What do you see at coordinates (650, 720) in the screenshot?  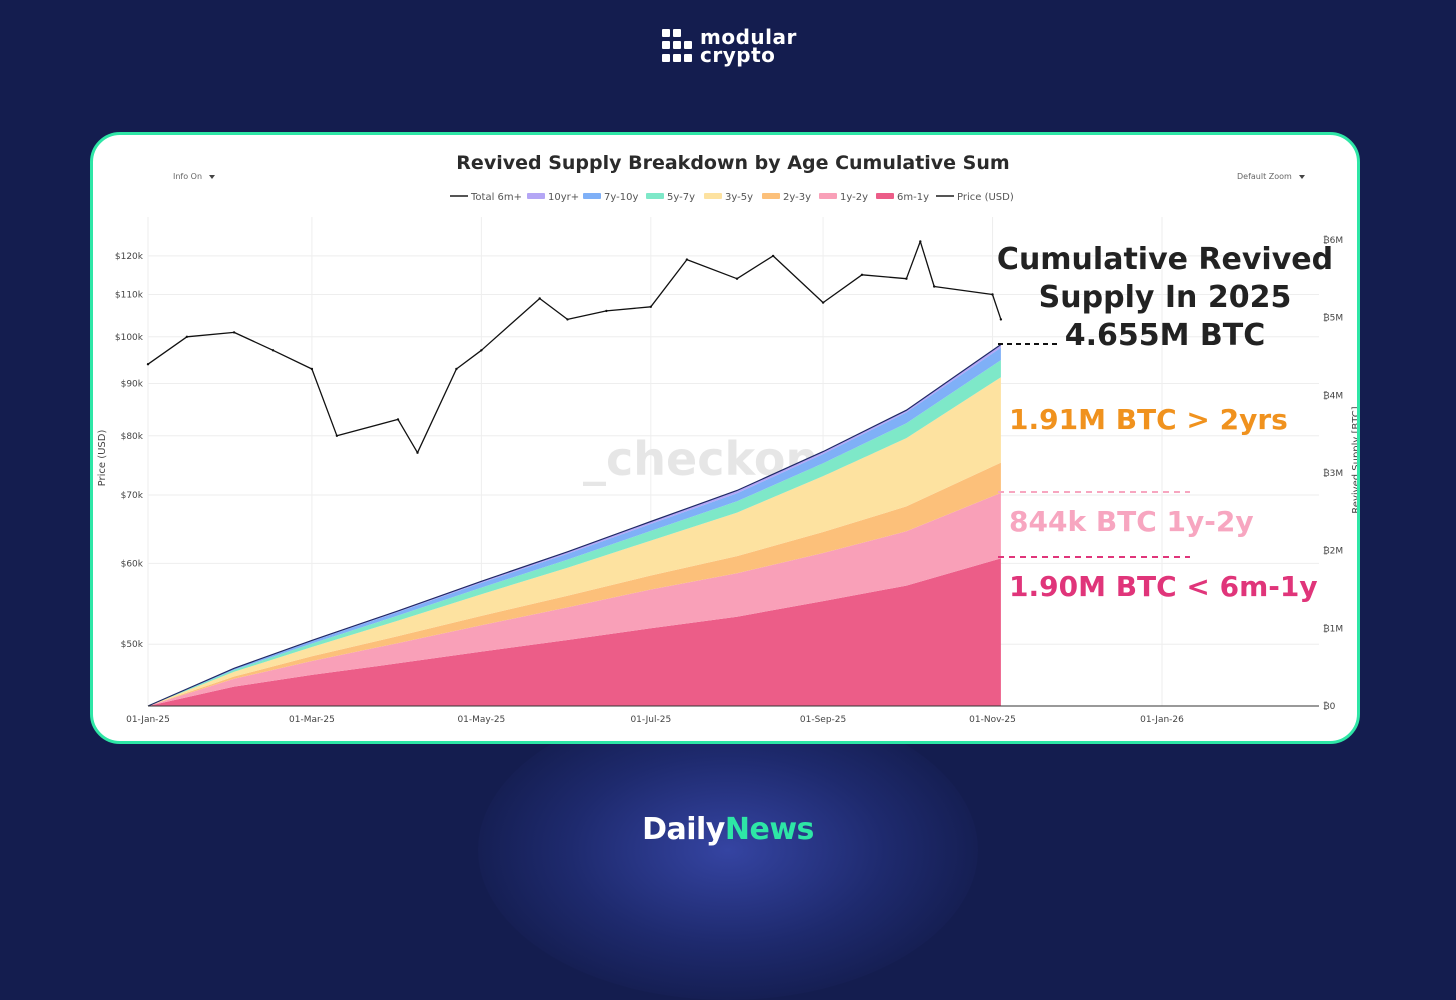 I see `x-tick-label-3: 01-Jul-25` at bounding box center [650, 720].